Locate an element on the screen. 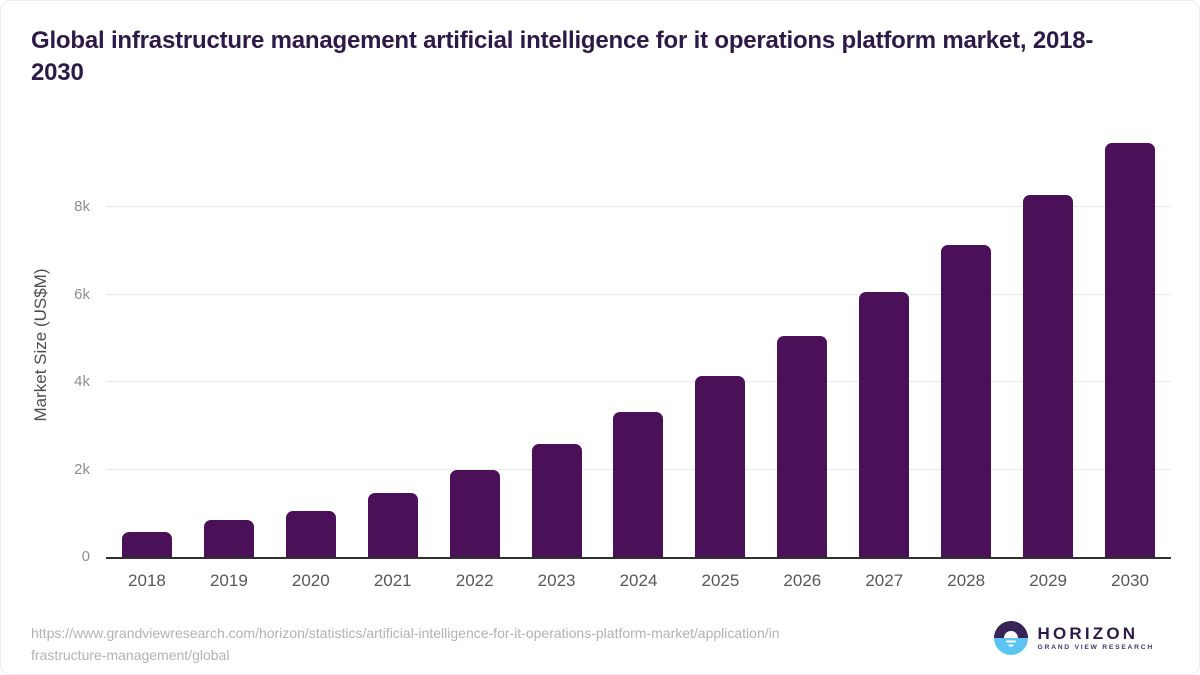  bar-2028 is located at coordinates (966, 401).